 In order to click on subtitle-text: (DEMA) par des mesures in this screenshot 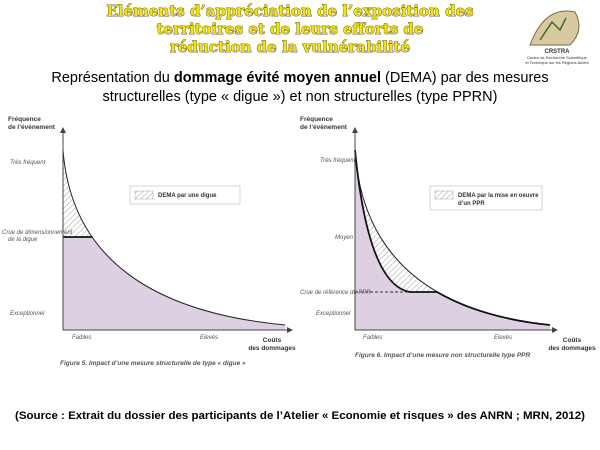, I will do `click(465, 78)`.